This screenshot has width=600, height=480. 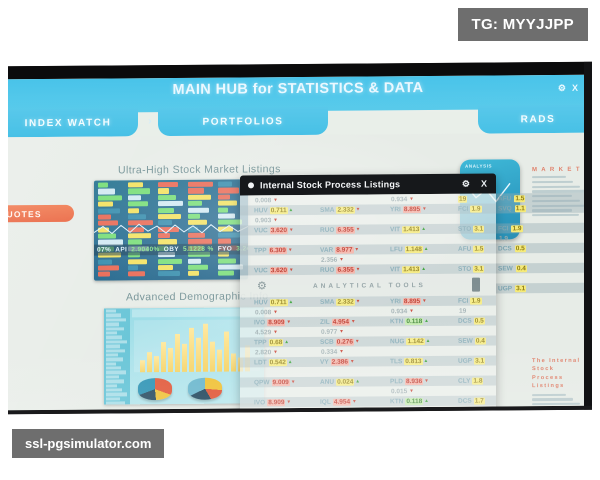 What do you see at coordinates (52, 180) in the screenshot?
I see `sidebar: E QUOTES TICKETS VERIES › CUTED` at bounding box center [52, 180].